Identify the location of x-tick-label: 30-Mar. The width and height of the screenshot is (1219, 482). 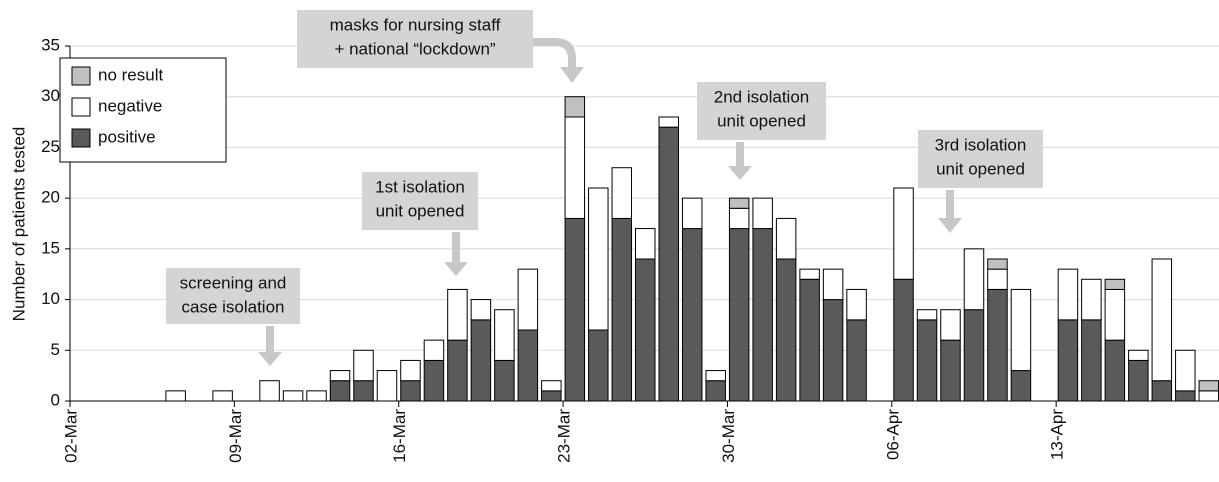
(728, 436).